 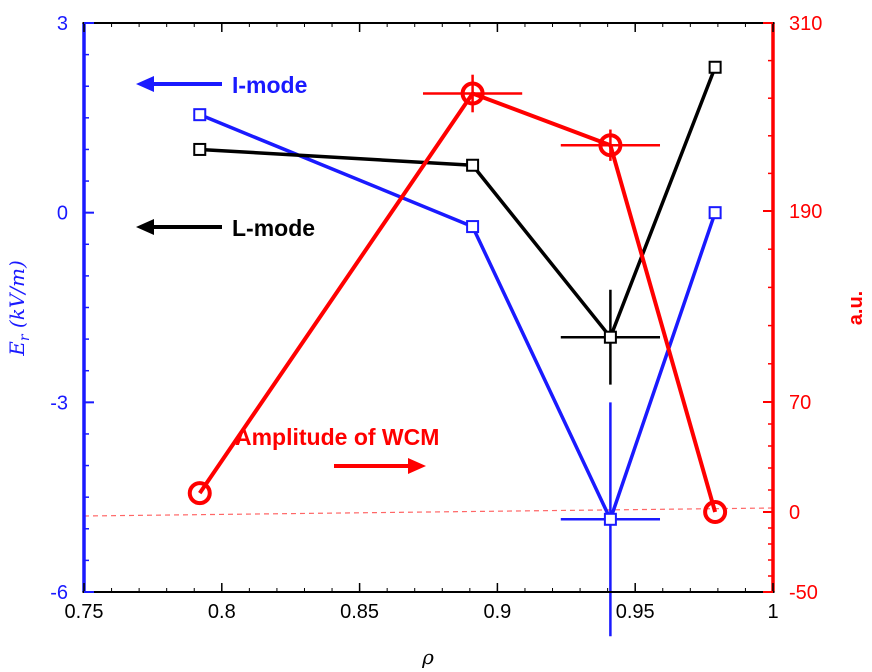 I want to click on annotation-imode: I-mode, so click(x=221, y=85).